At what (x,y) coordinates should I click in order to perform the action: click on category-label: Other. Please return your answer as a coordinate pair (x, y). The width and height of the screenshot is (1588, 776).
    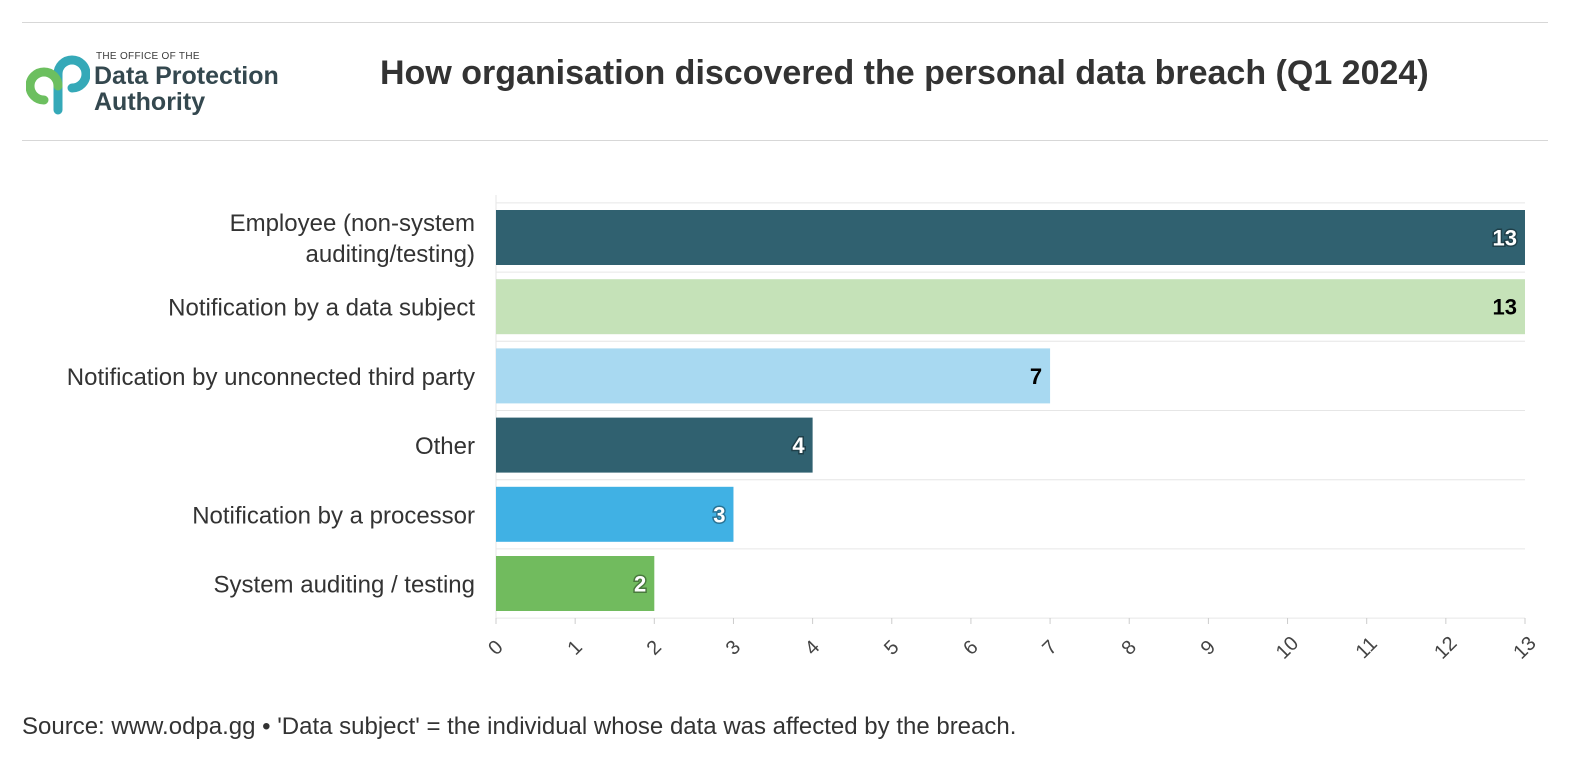
    Looking at the image, I should click on (445, 446).